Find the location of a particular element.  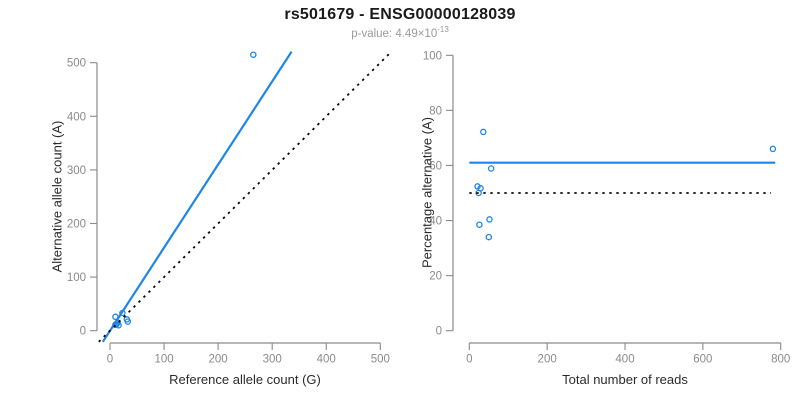

y-tick-label: 60 is located at coordinates (435, 166).